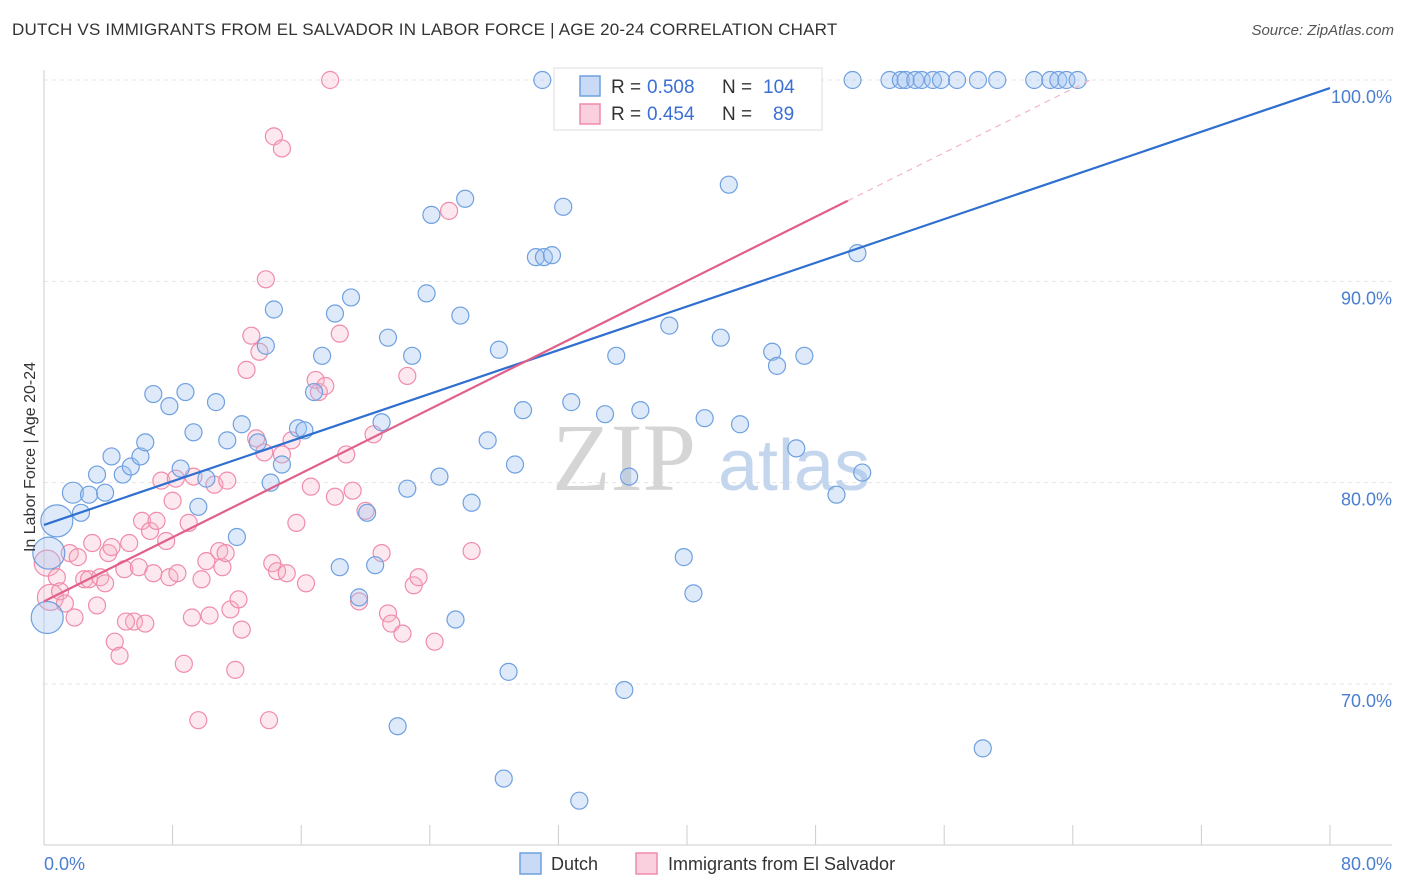  Describe the element at coordinates (64, 864) in the screenshot. I see `x-tick-label-min: 0.0%` at that location.